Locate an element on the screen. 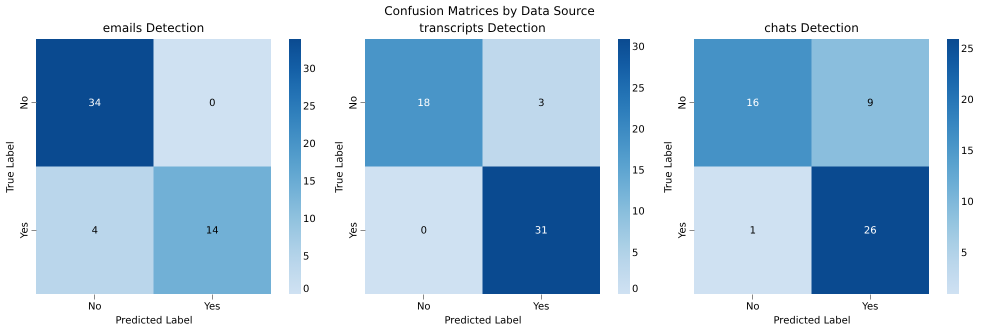  data-label: 16 is located at coordinates (753, 103).